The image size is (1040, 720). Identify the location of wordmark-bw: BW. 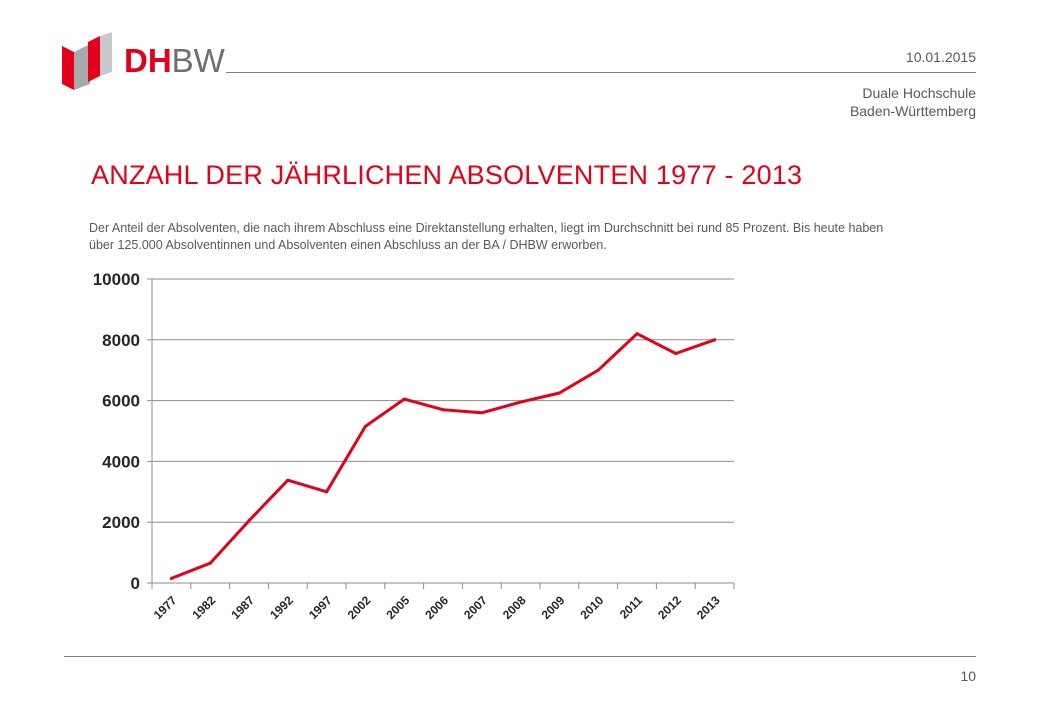
(198, 60).